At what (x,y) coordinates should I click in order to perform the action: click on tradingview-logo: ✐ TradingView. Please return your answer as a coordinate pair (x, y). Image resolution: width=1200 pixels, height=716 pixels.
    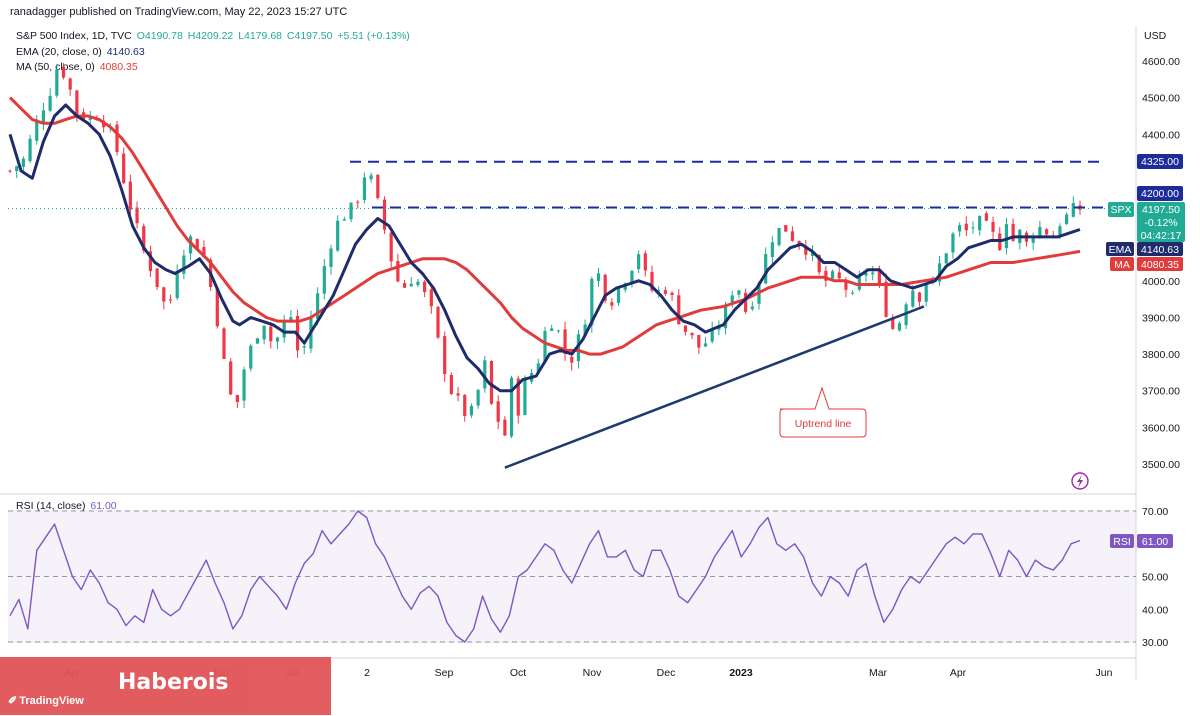
    Looking at the image, I should click on (46, 700).